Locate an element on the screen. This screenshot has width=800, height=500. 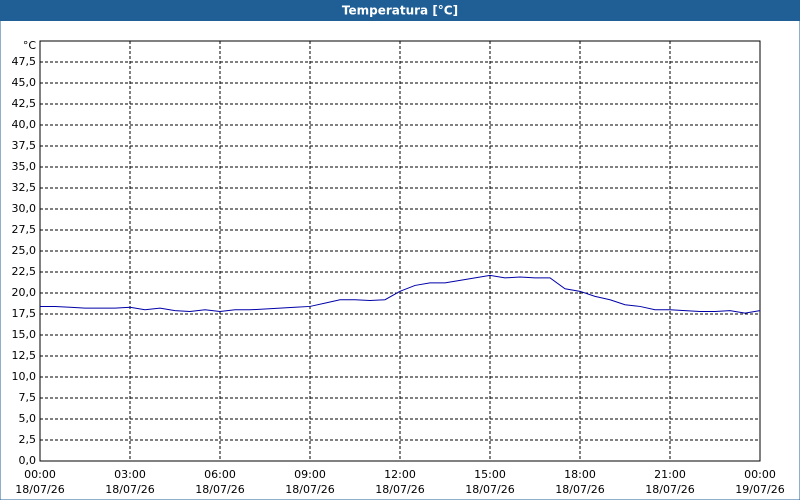
y-tick-label: 30,0 is located at coordinates (24, 208).